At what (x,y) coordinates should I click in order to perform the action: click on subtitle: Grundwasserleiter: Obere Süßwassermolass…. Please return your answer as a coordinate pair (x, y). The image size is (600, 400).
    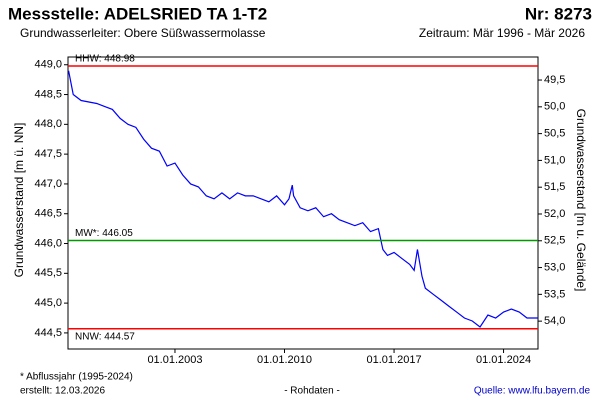
    Looking at the image, I should click on (143, 33).